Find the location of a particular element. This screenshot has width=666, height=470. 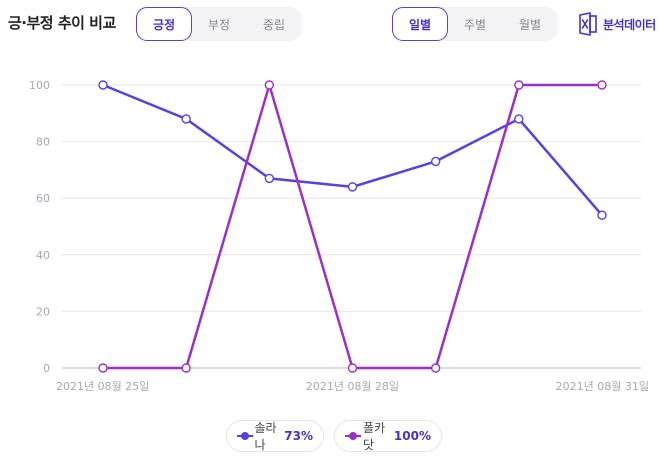

tab-weekly: 주별 is located at coordinates (475, 24).